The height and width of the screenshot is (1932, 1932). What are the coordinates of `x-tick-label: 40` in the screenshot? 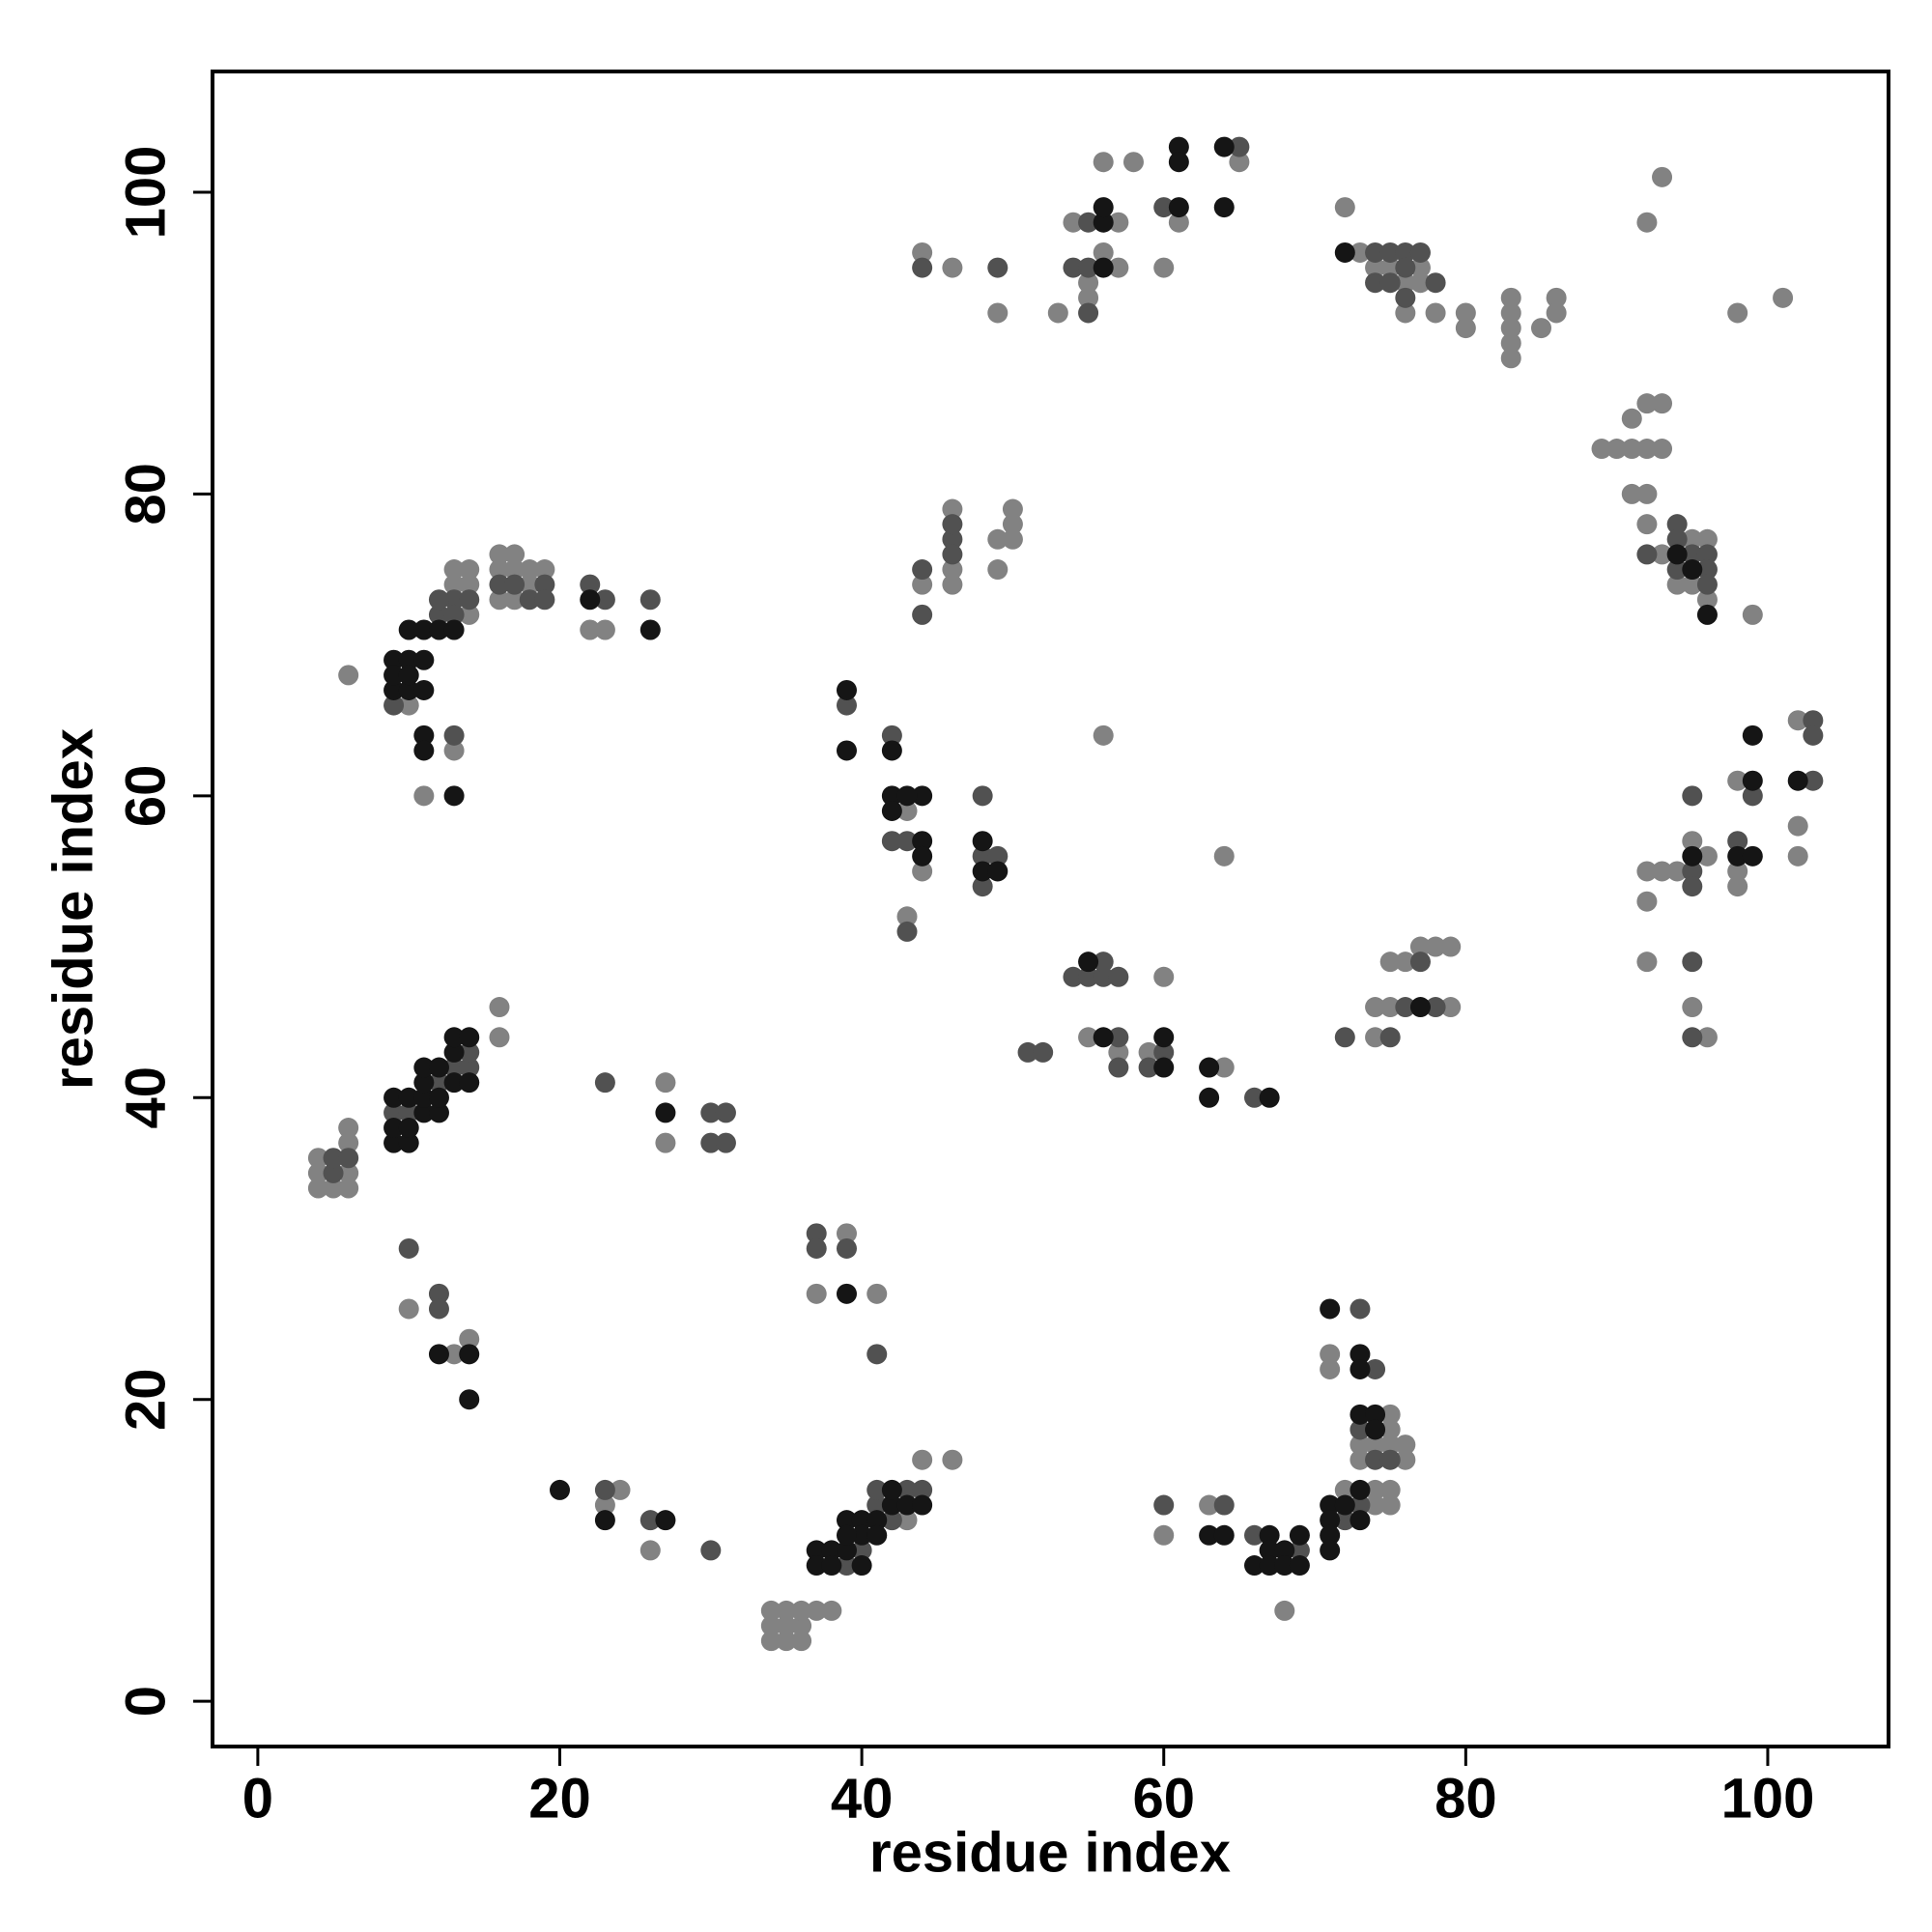 It's located at (862, 1798).